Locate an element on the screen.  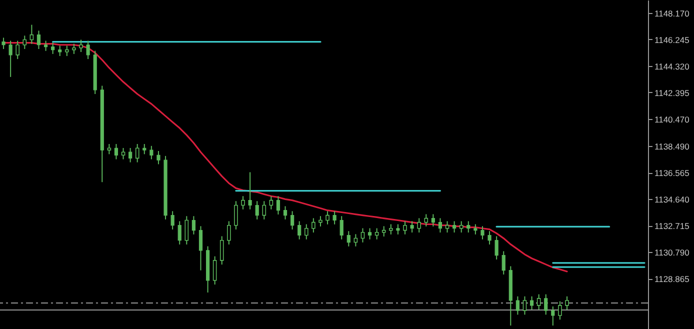
y-tick-label: 1128.865 is located at coordinates (672, 279).